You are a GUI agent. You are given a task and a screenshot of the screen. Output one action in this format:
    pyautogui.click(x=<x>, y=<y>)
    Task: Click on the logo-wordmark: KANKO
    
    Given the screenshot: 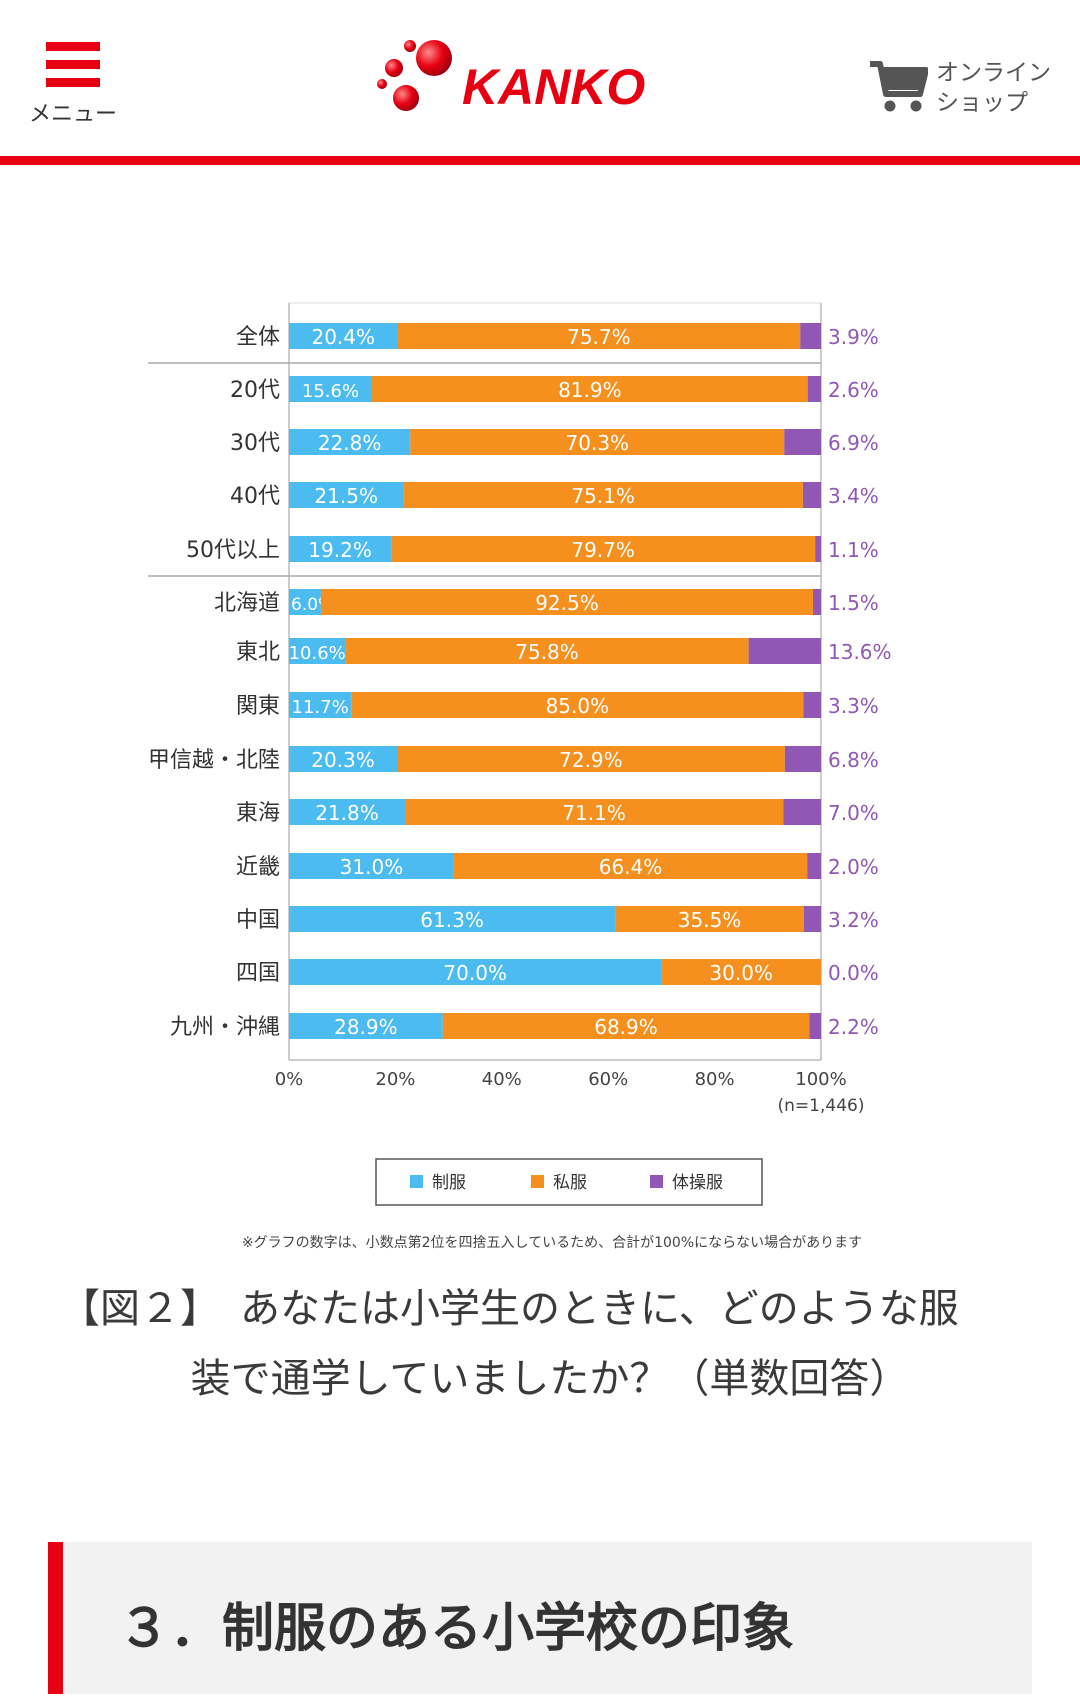 What is the action you would take?
    pyautogui.click(x=553, y=87)
    